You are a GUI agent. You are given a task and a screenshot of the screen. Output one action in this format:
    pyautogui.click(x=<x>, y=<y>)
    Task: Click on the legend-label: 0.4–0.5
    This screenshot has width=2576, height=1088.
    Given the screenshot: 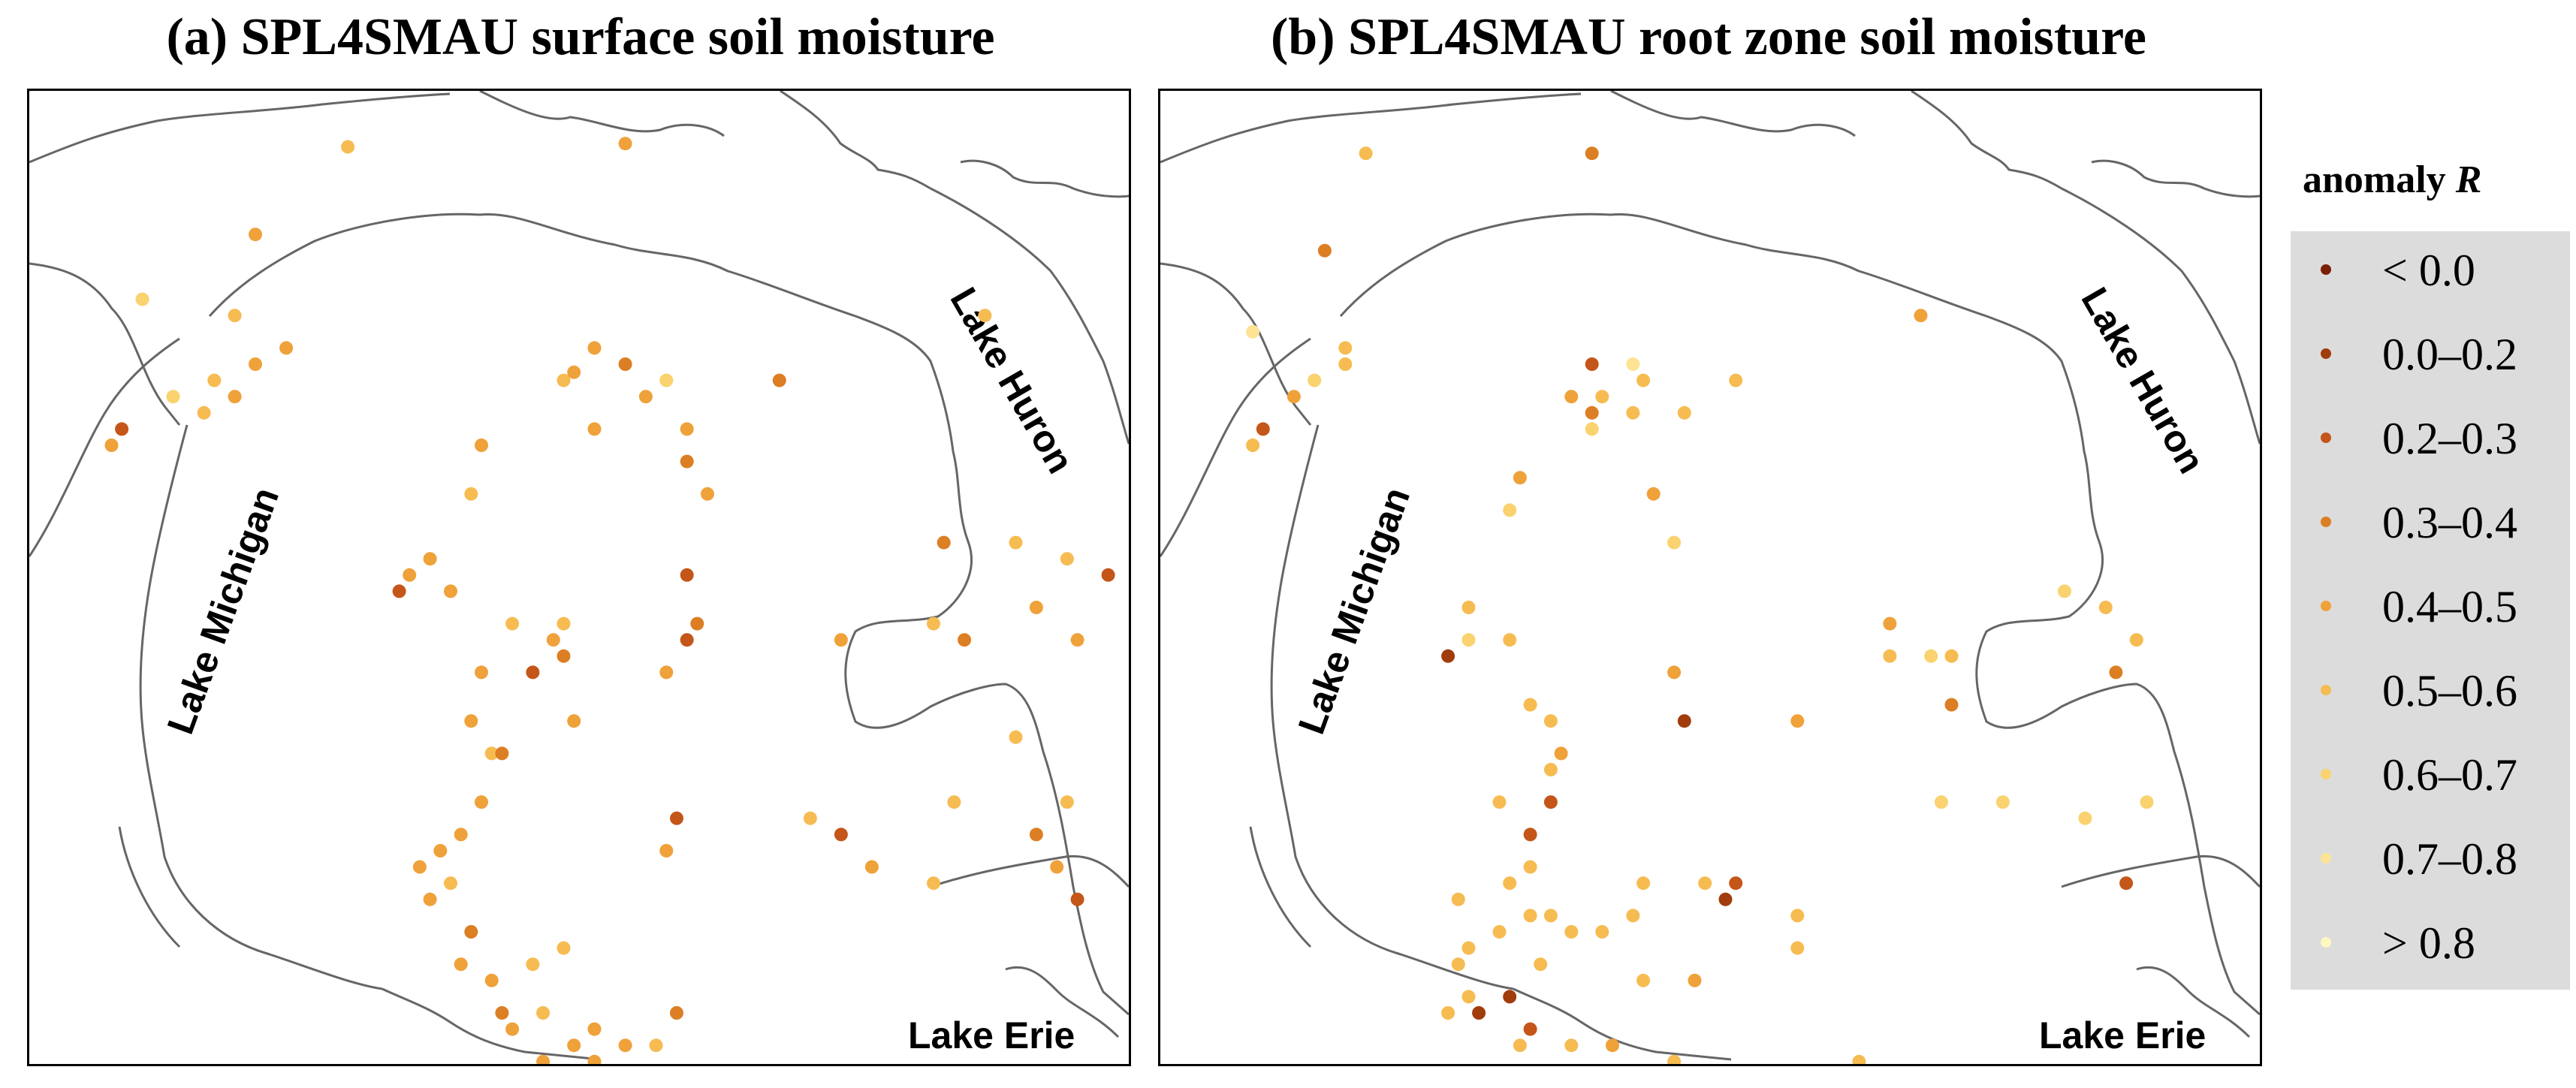 What is the action you would take?
    pyautogui.click(x=2449, y=607)
    